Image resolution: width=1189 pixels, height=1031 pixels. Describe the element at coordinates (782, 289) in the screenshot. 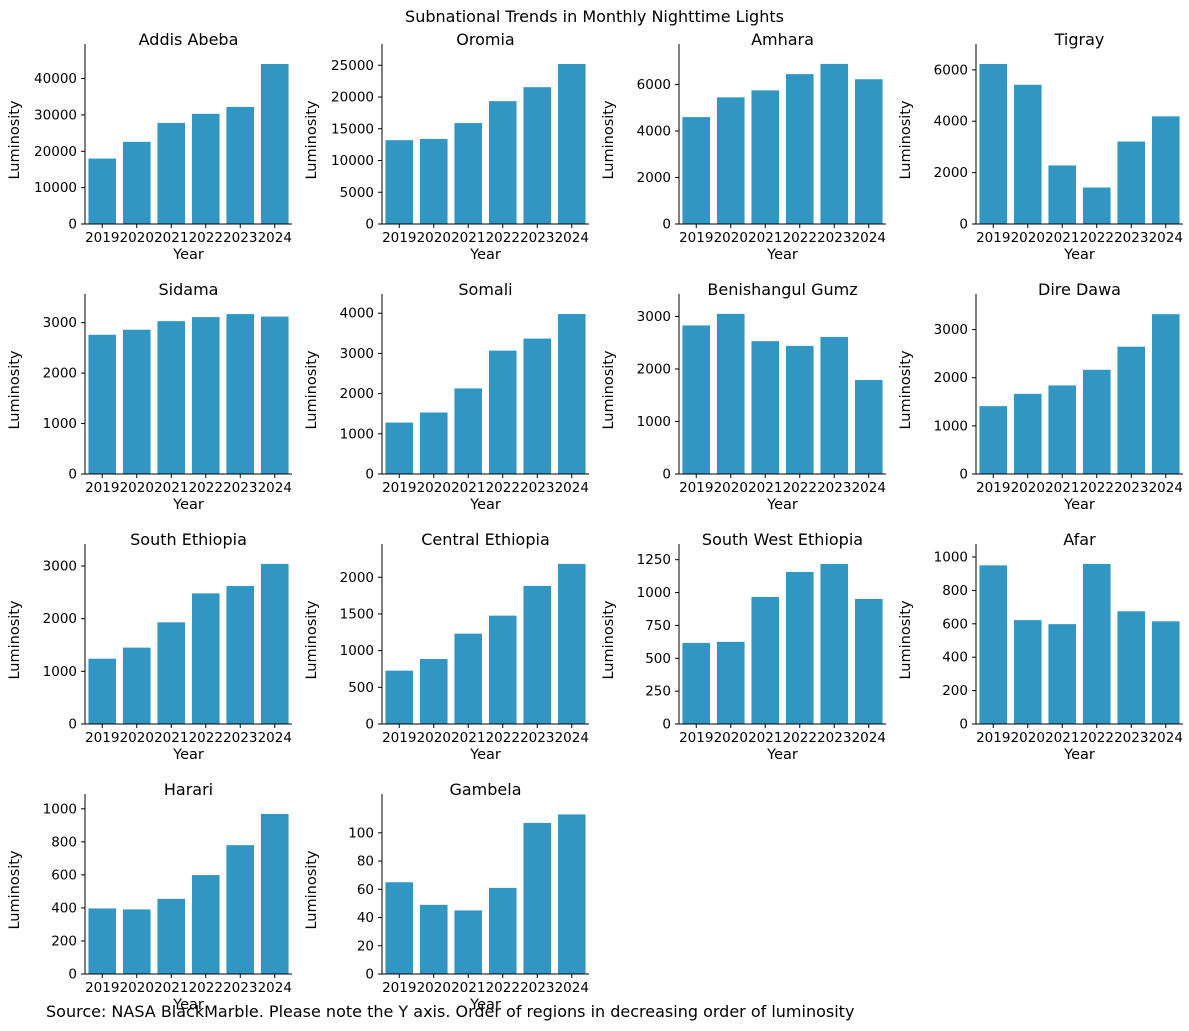

I see `subplot-title: Benishangul Gumz` at that location.